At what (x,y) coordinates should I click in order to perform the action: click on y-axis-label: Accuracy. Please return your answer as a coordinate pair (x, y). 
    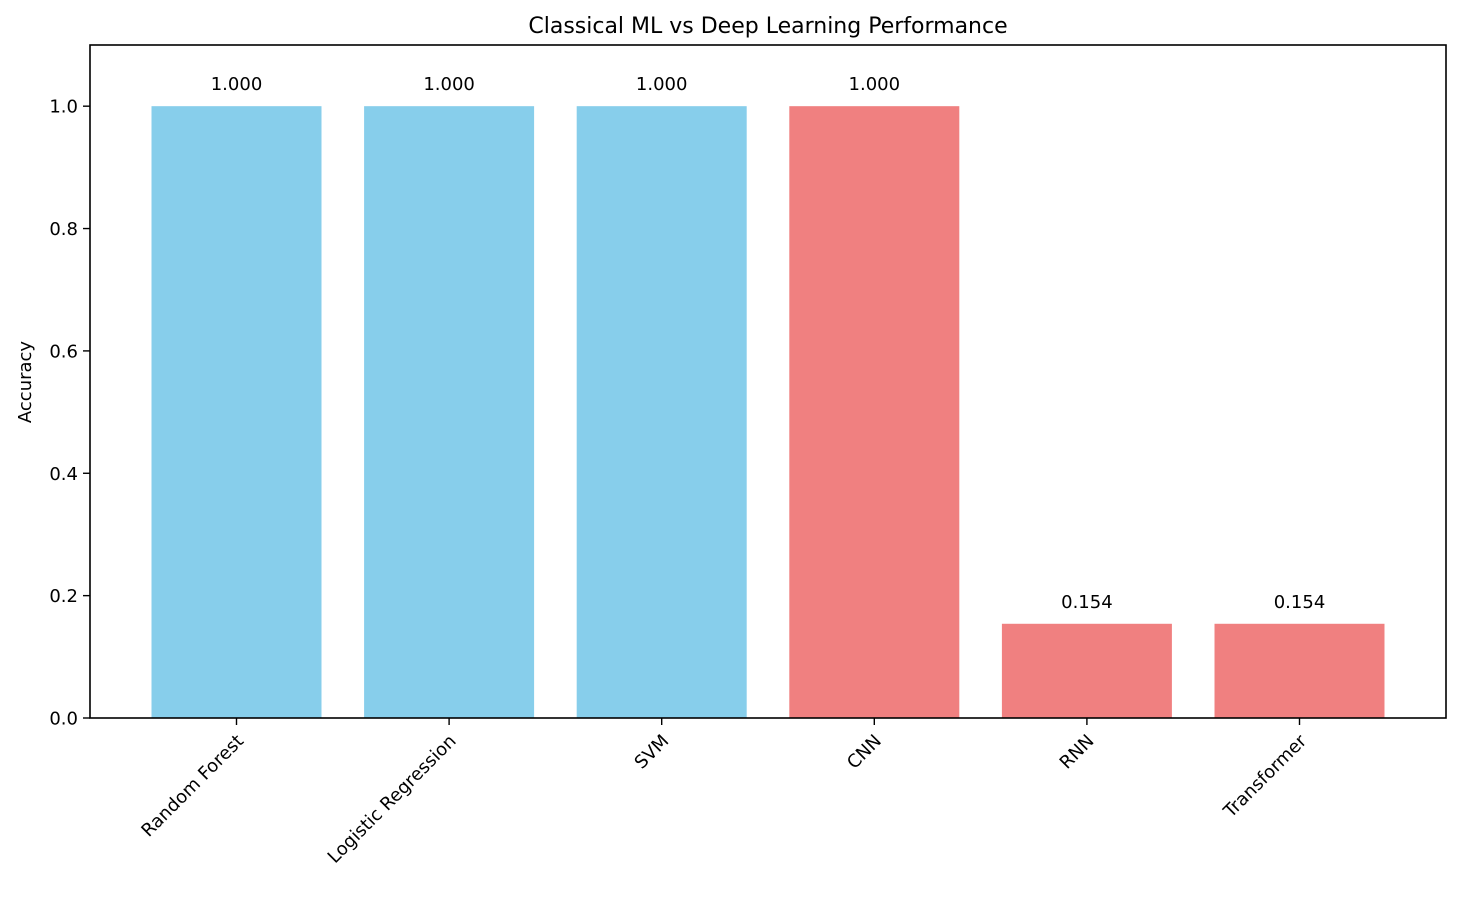
    Looking at the image, I should click on (25, 382).